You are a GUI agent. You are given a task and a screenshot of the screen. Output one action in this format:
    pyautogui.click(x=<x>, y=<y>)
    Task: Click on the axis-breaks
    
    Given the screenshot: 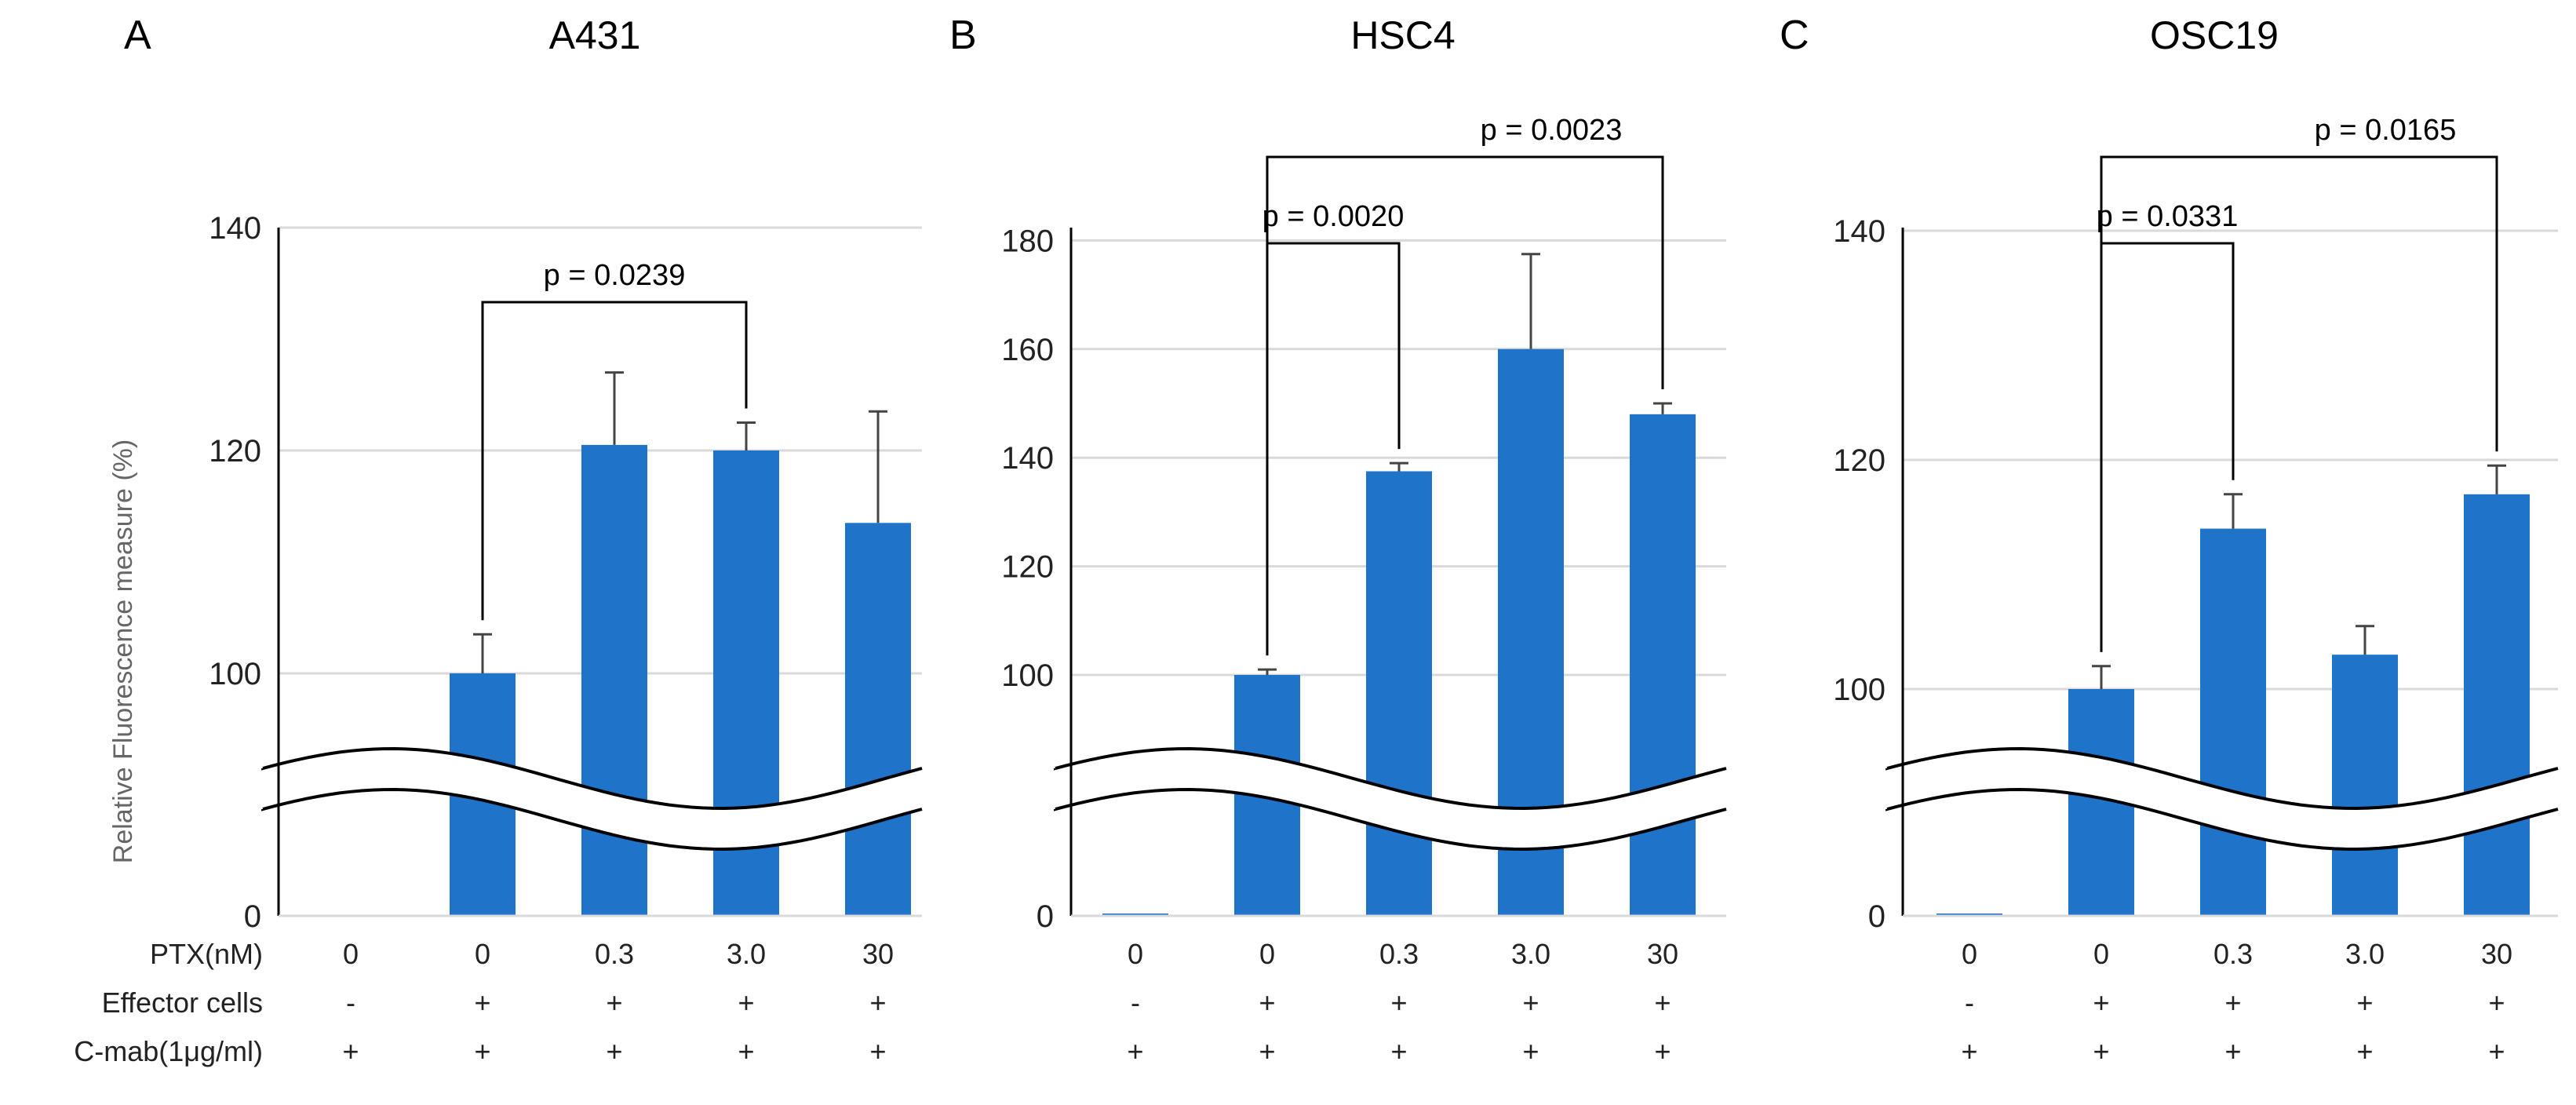 What is the action you would take?
    pyautogui.click(x=1410, y=799)
    